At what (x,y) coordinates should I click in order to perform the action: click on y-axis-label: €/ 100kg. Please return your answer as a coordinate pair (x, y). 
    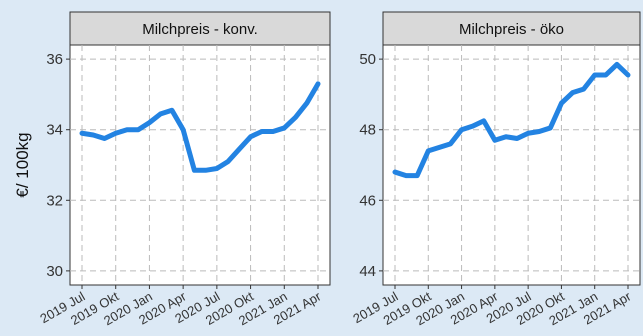
    Looking at the image, I should click on (22, 164).